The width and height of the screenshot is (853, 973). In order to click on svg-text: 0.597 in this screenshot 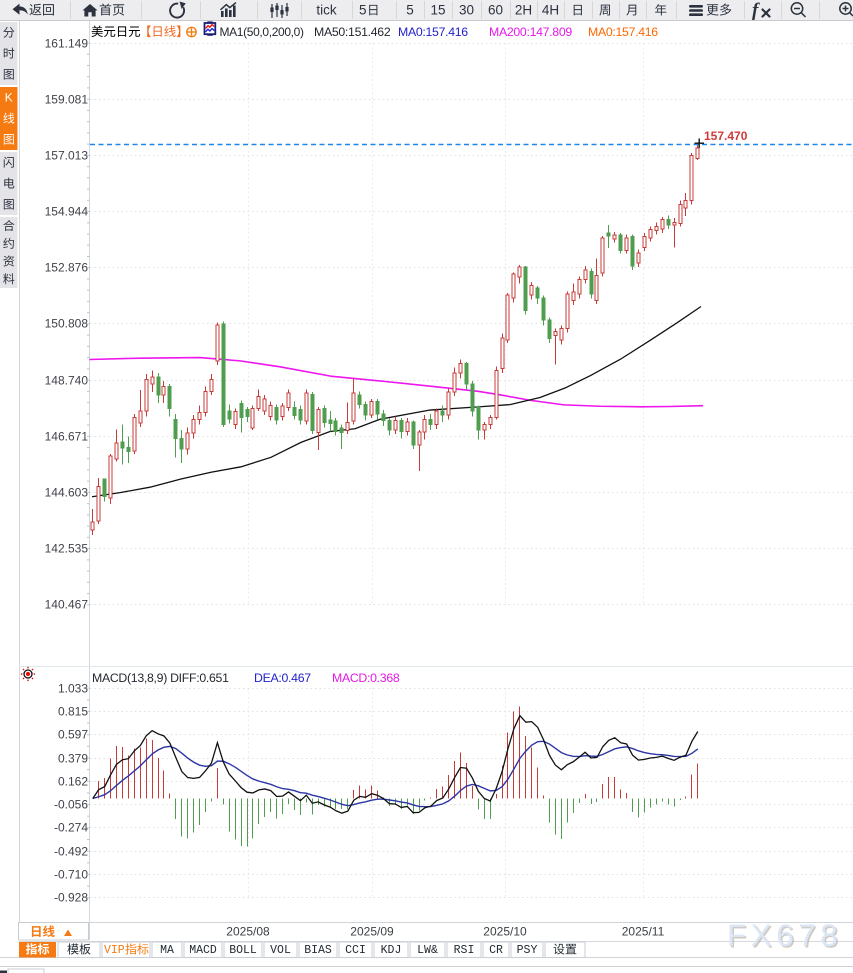, I will do `click(73, 735)`.